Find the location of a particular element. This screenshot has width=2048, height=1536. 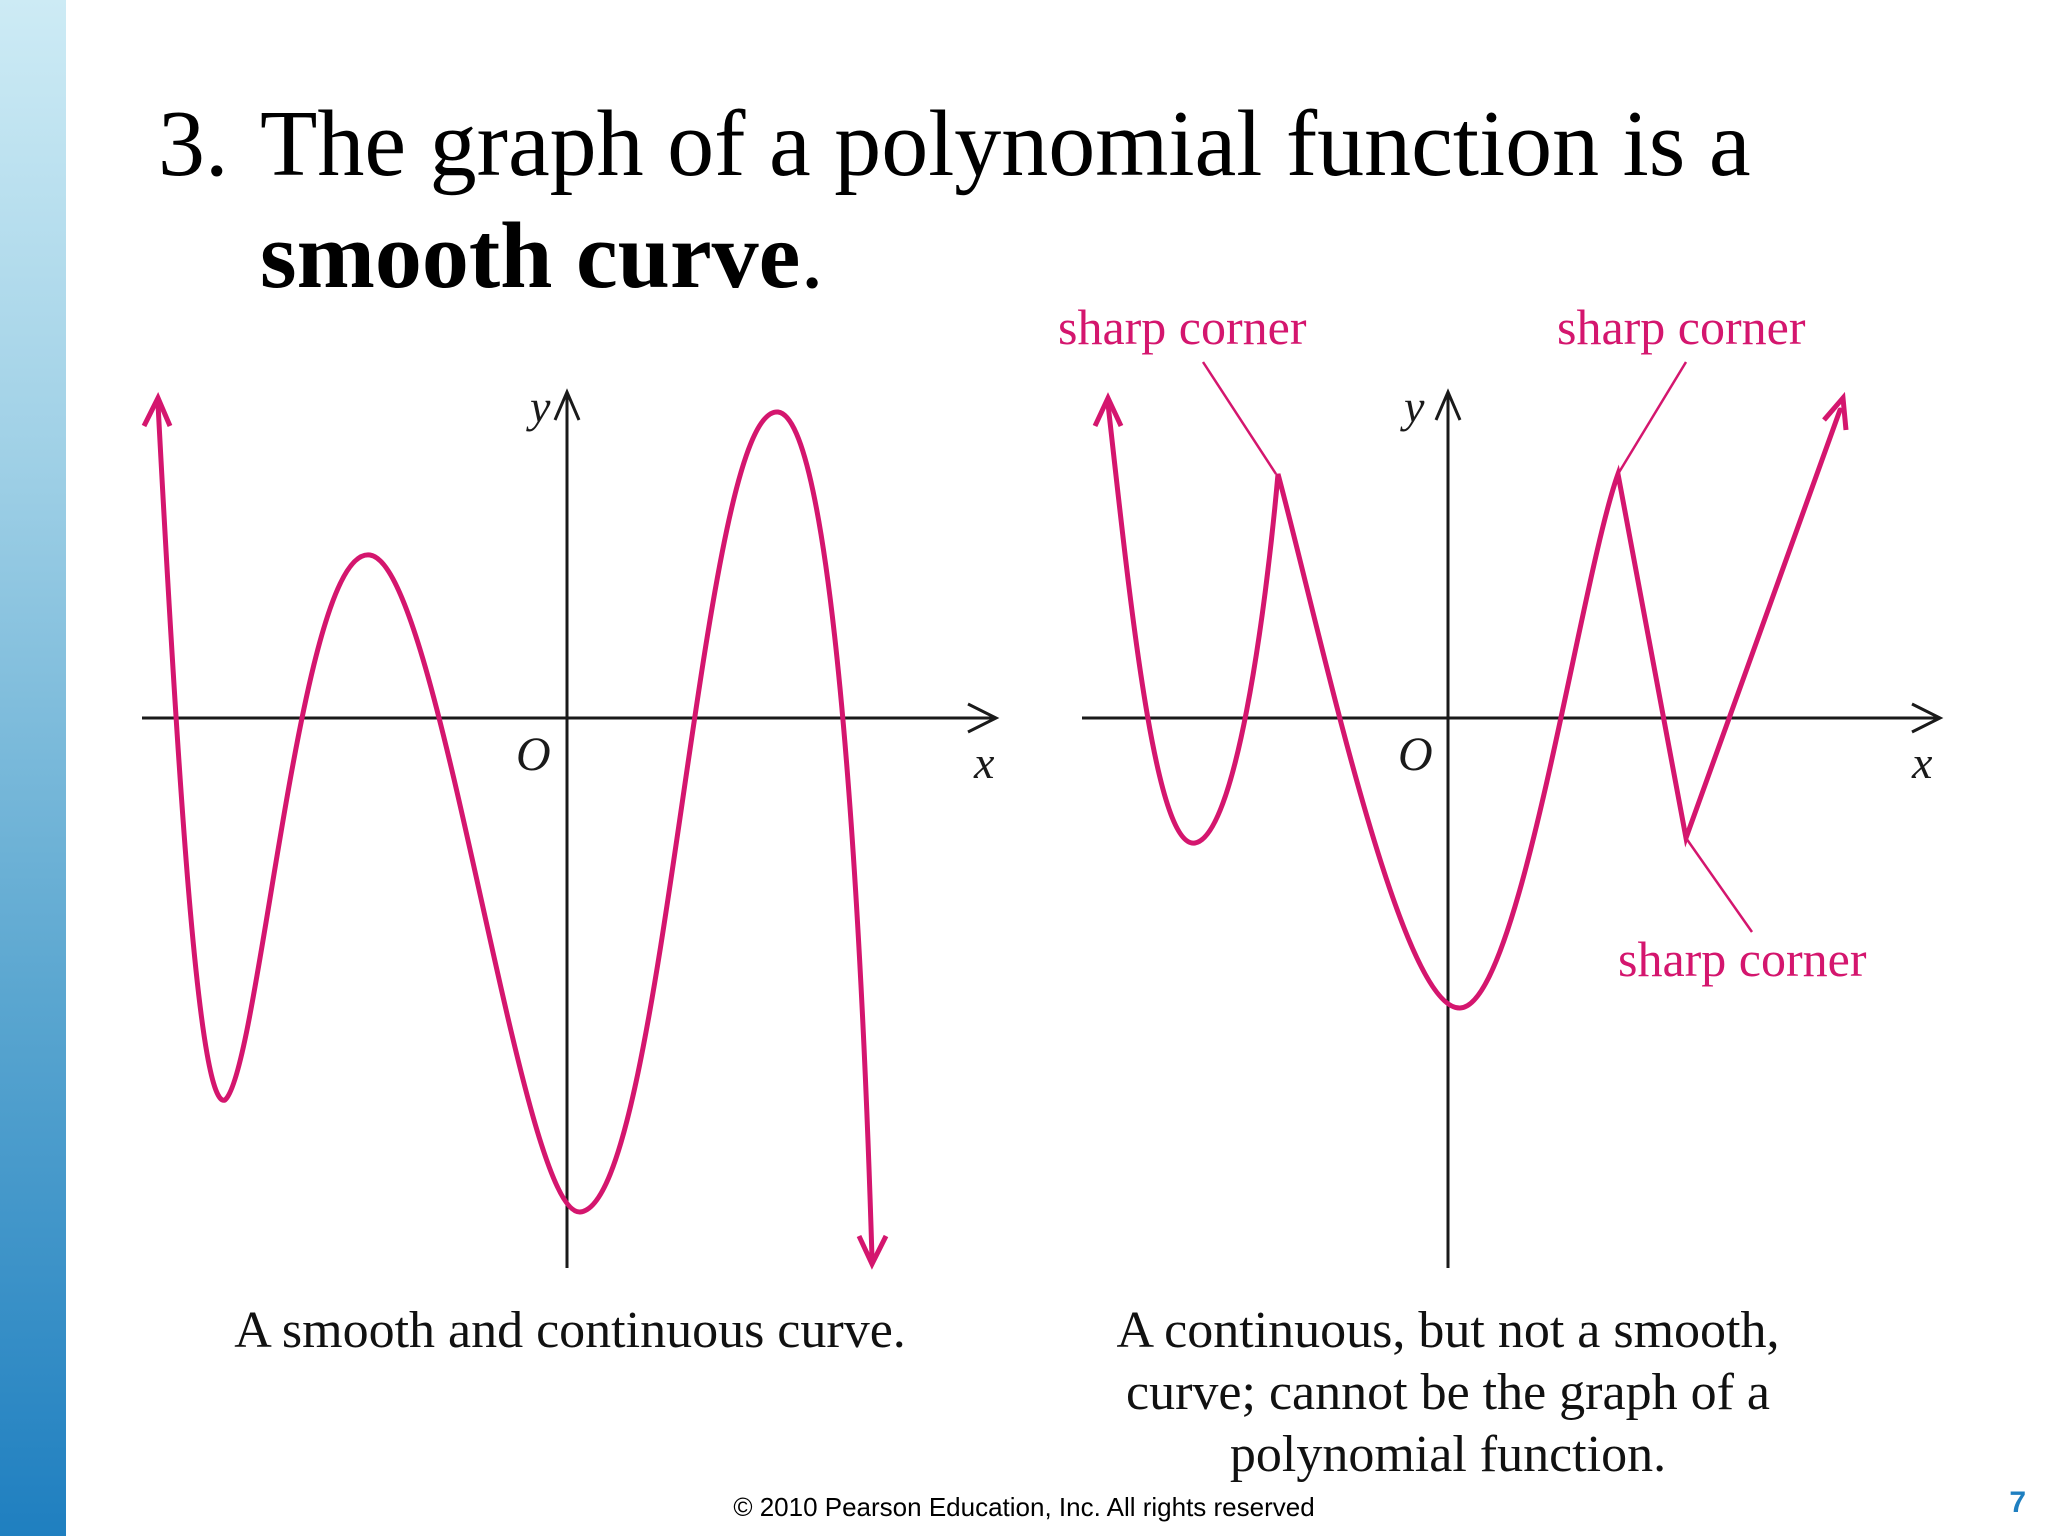

title-number: 3. is located at coordinates (193, 144).